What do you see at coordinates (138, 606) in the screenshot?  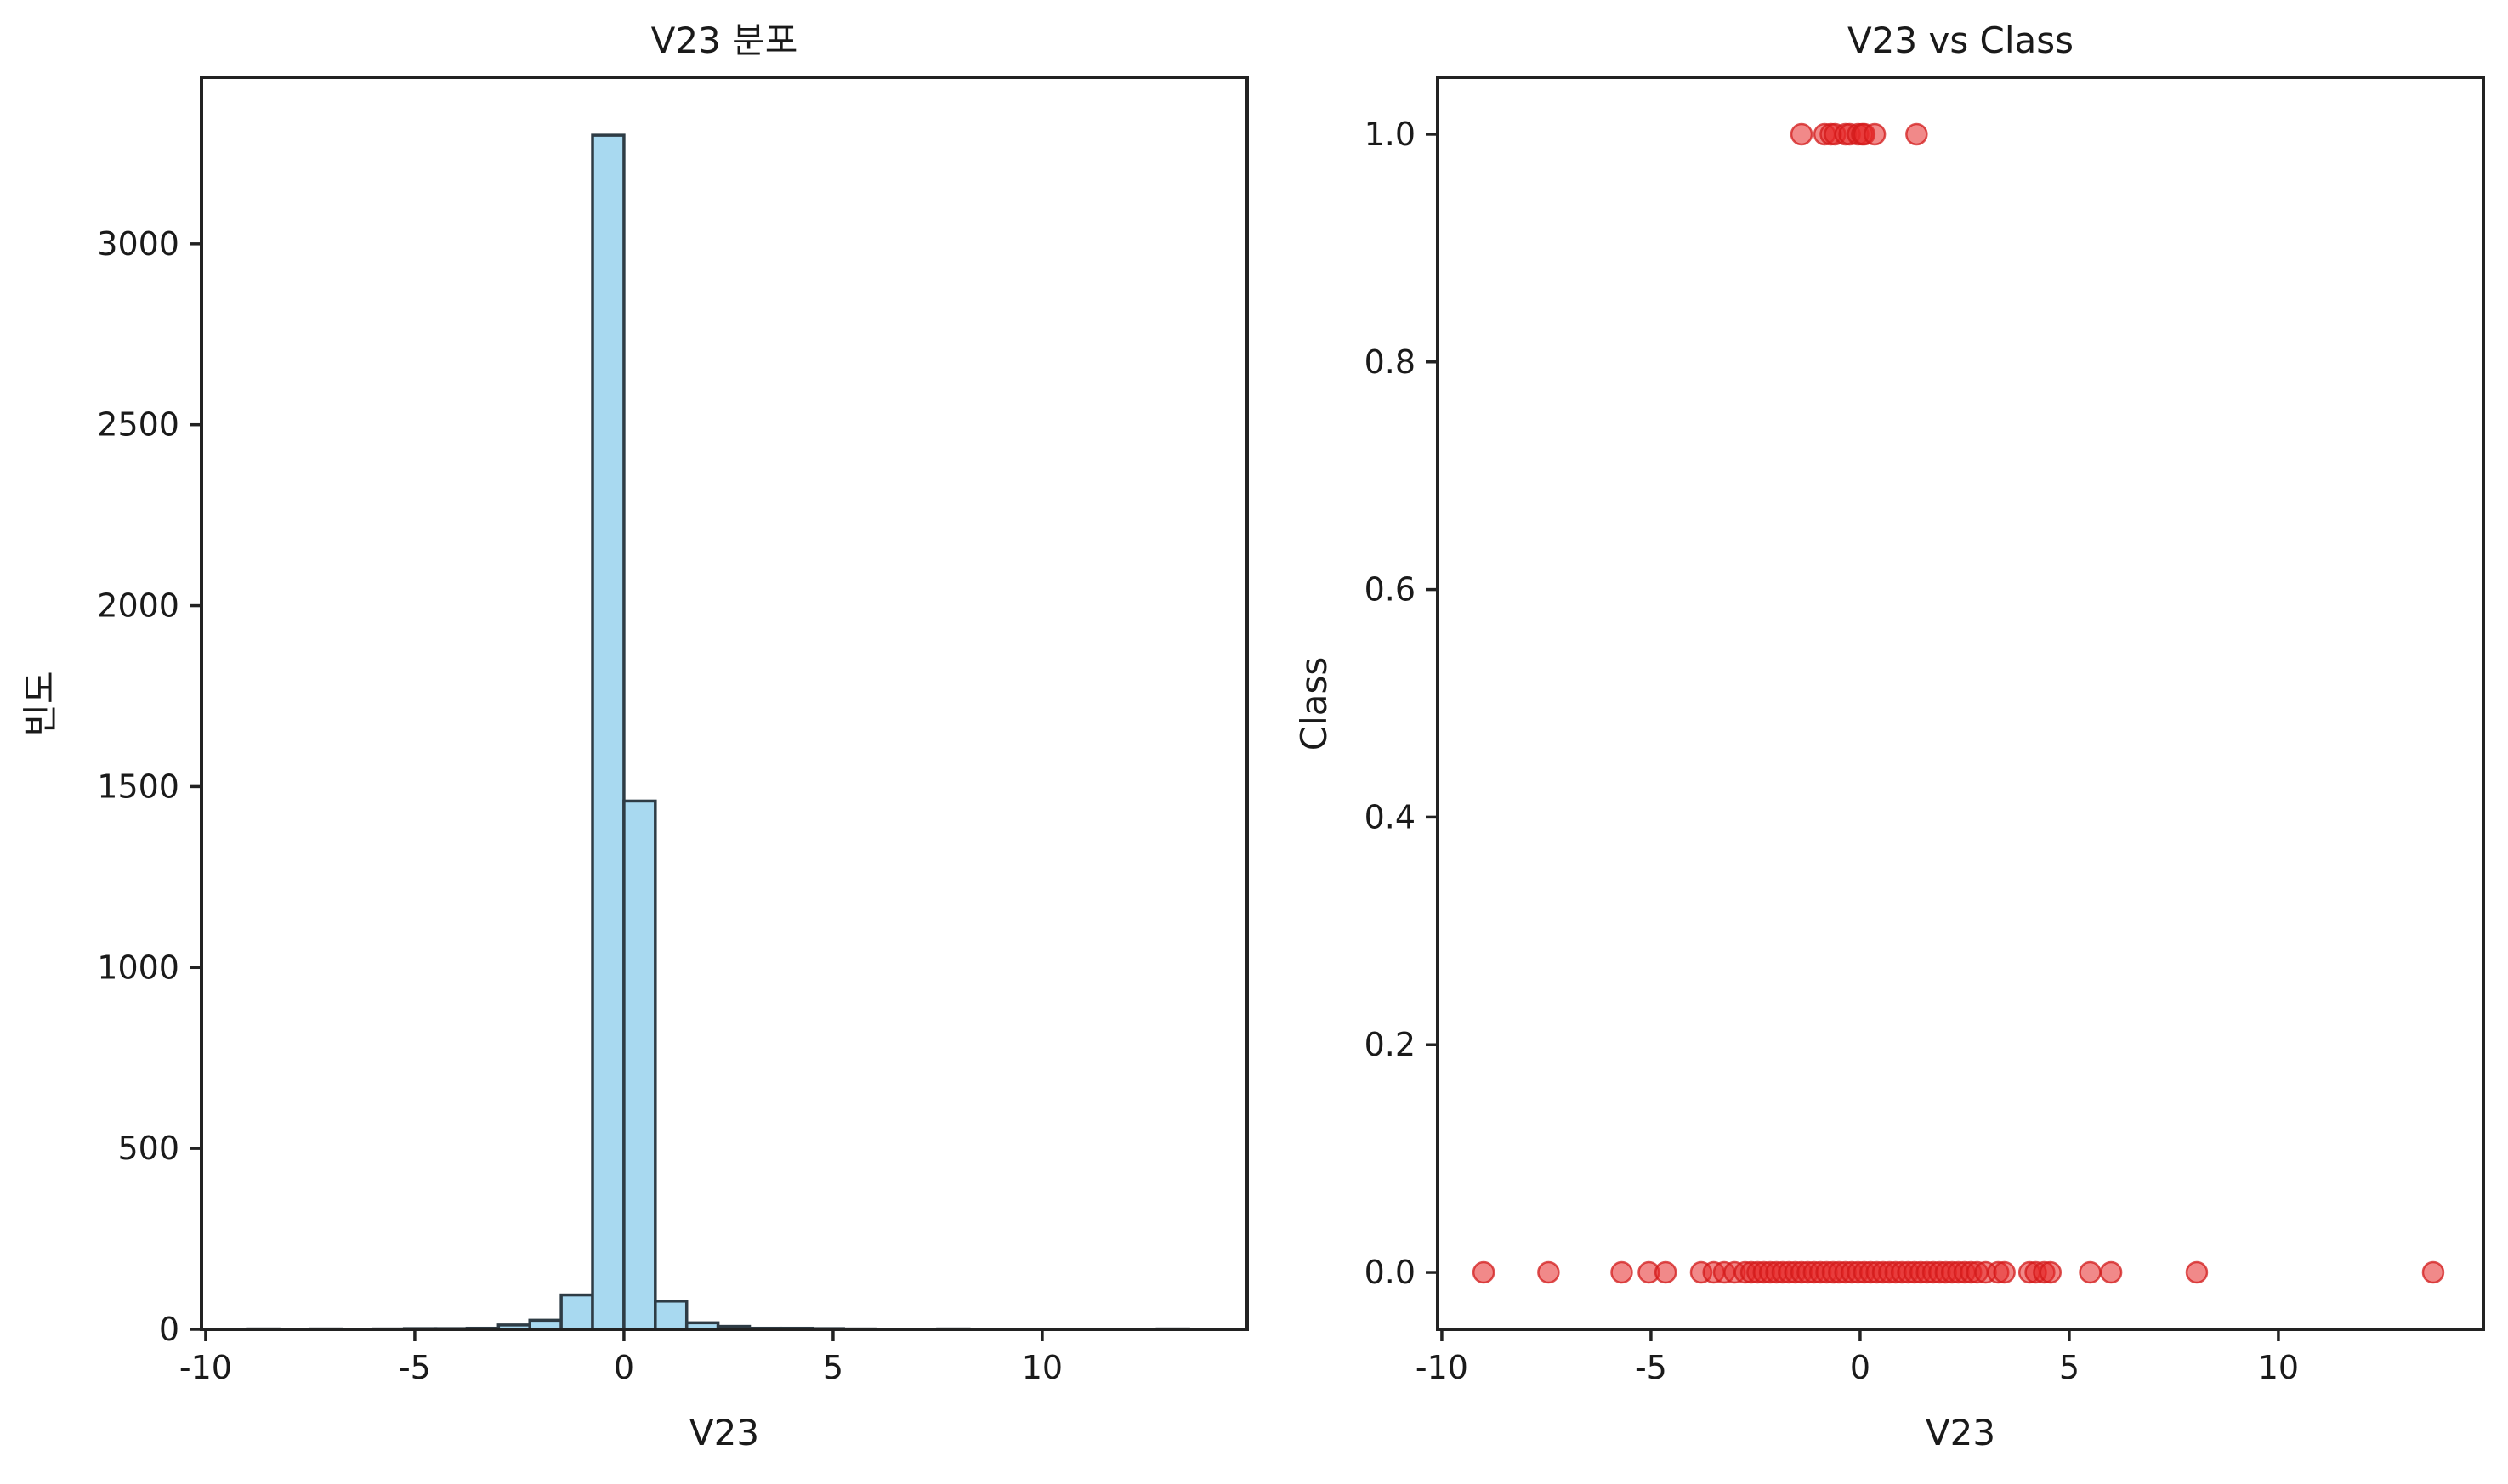 I see `histogram-y-tick-label: 2000` at bounding box center [138, 606].